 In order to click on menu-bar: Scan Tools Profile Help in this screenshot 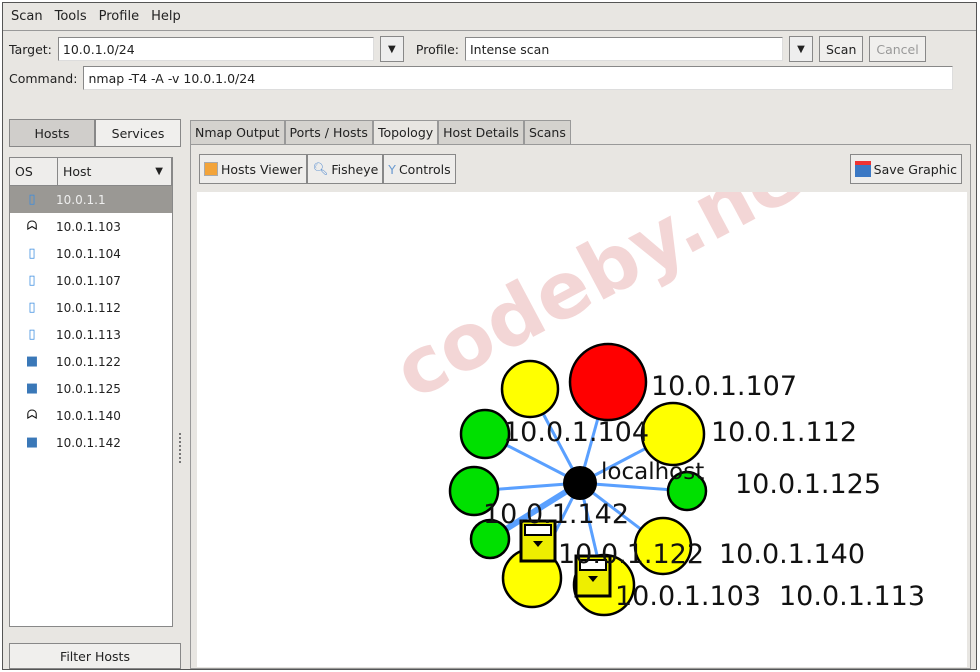, I will do `click(489, 17)`.